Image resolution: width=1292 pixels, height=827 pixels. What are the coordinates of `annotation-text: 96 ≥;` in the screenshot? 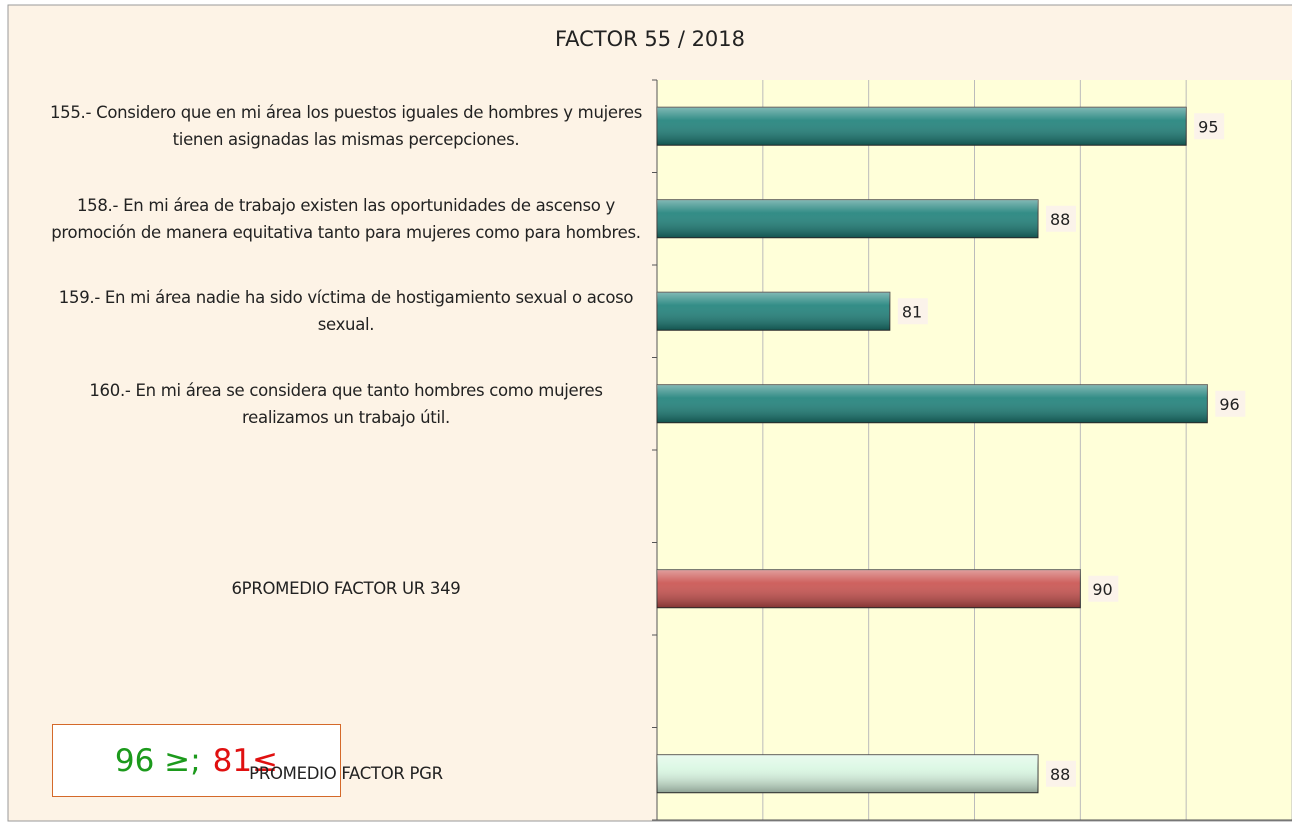 It's located at (157, 760).